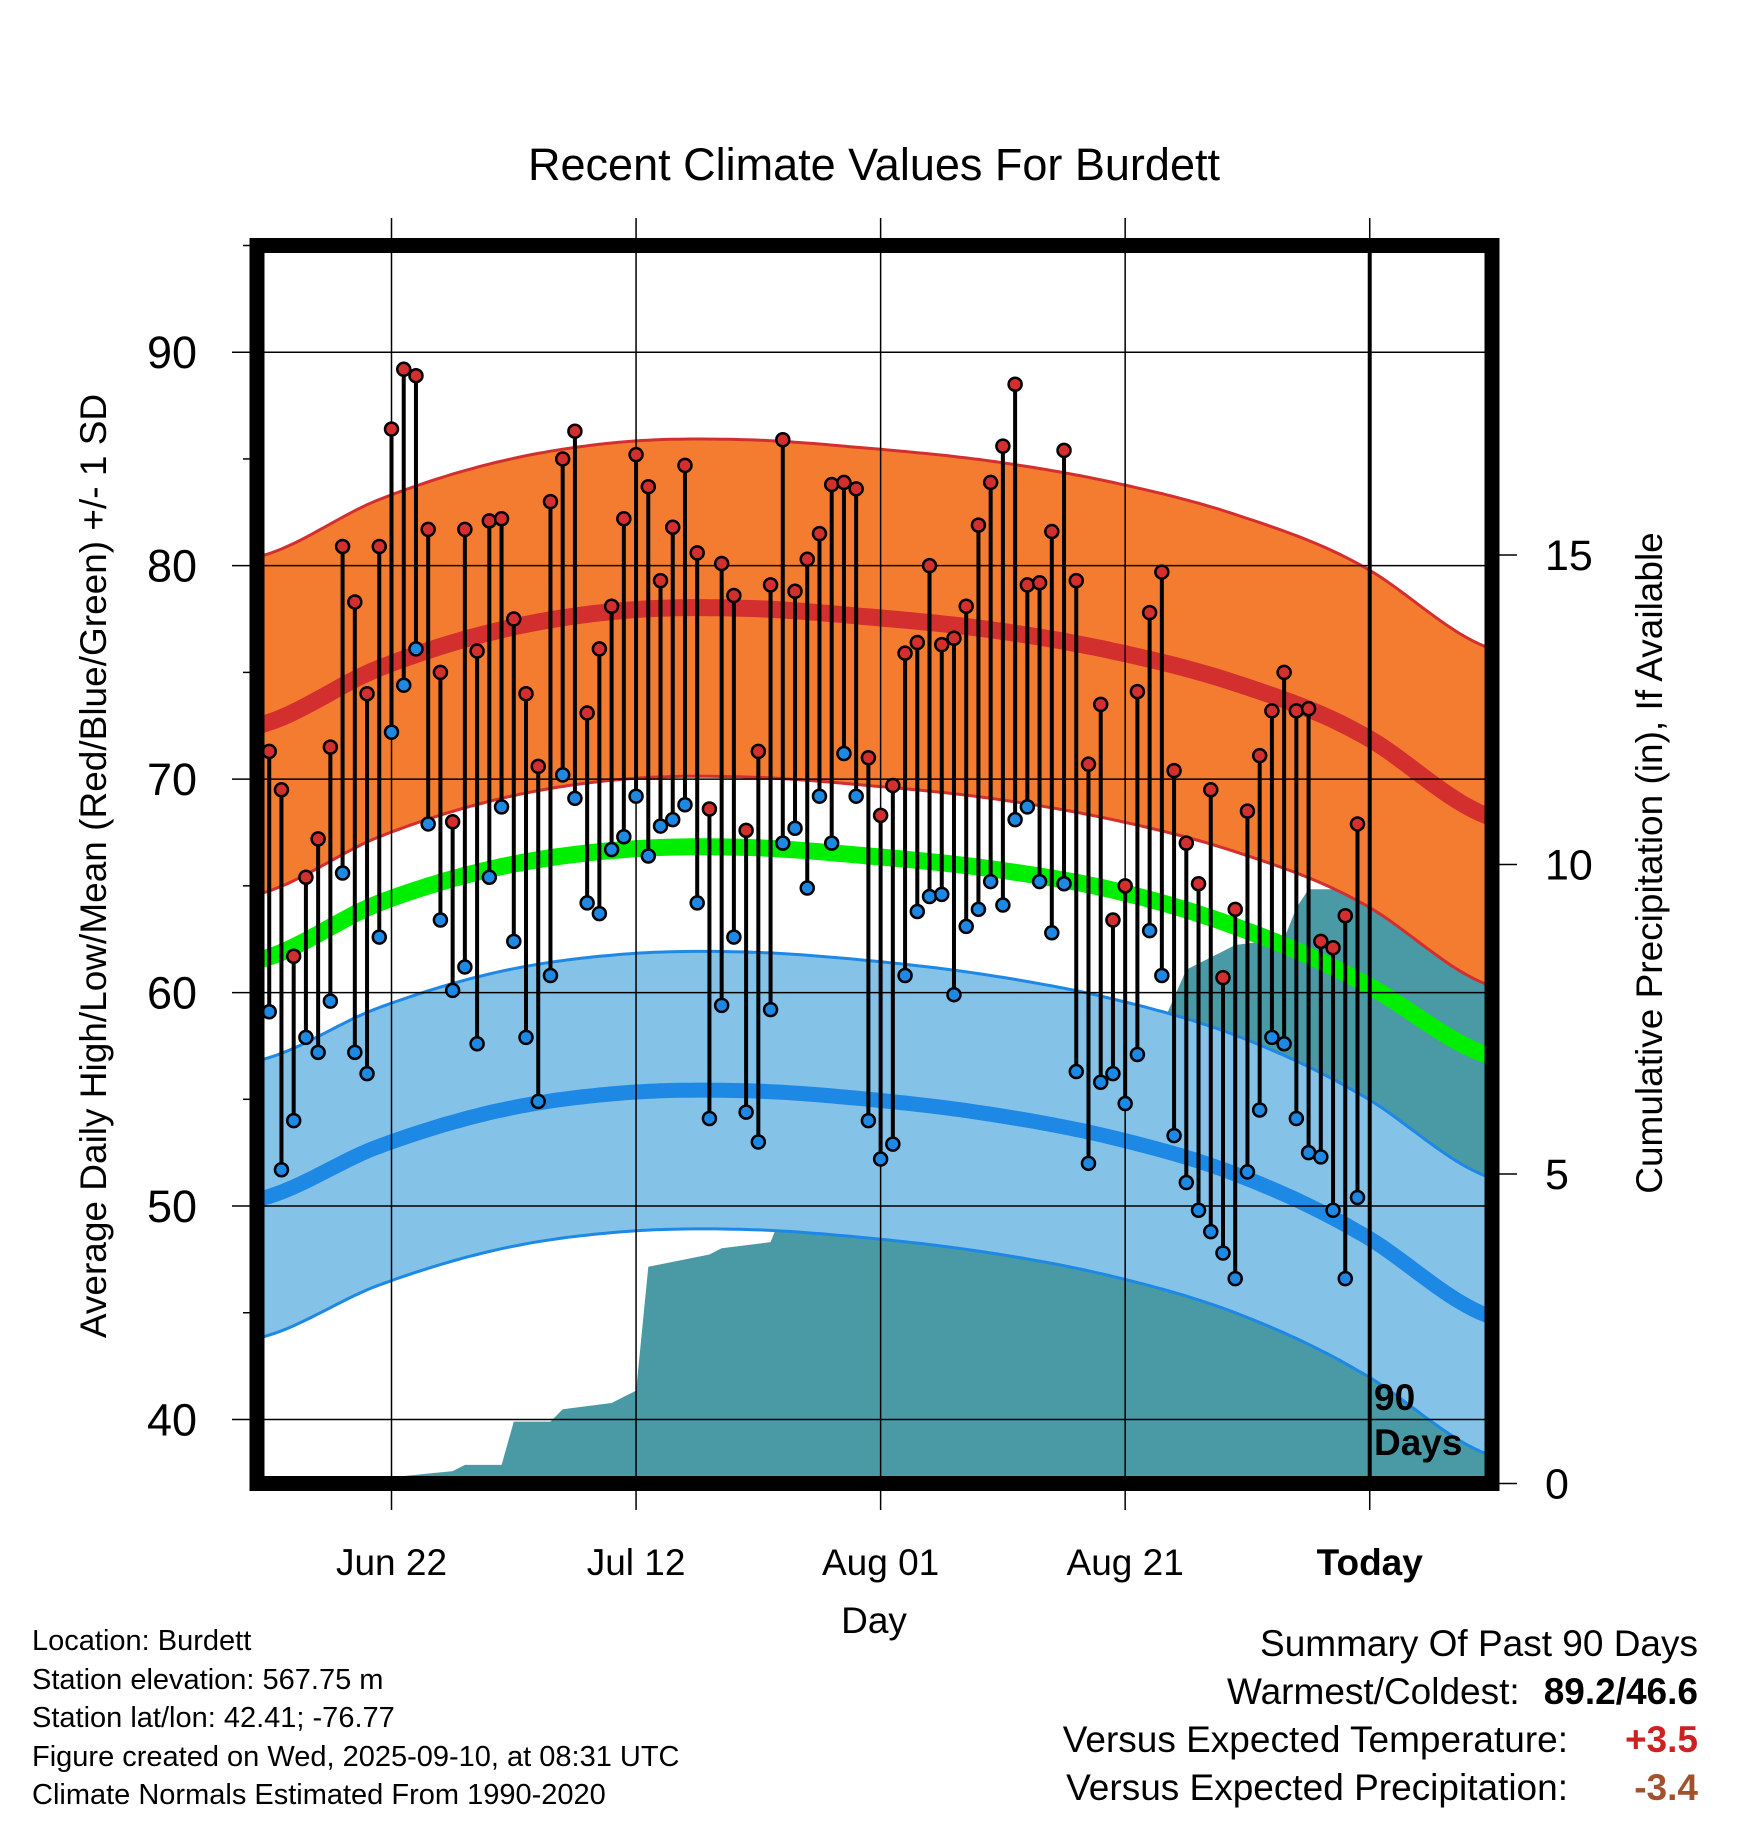 This screenshot has height=1828, width=1748. I want to click on normal-low-lower-edge, so click(877, 1342).